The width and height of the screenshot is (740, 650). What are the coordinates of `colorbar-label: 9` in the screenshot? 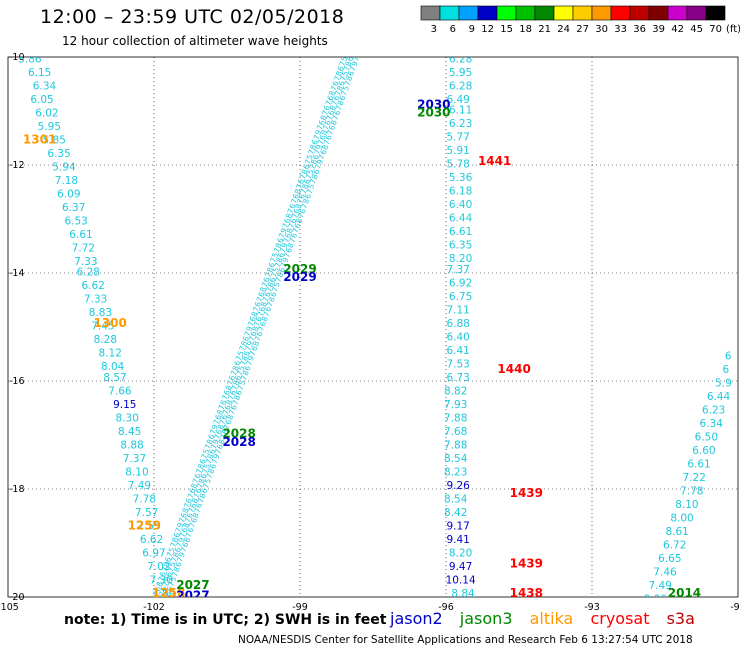 It's located at (472, 29).